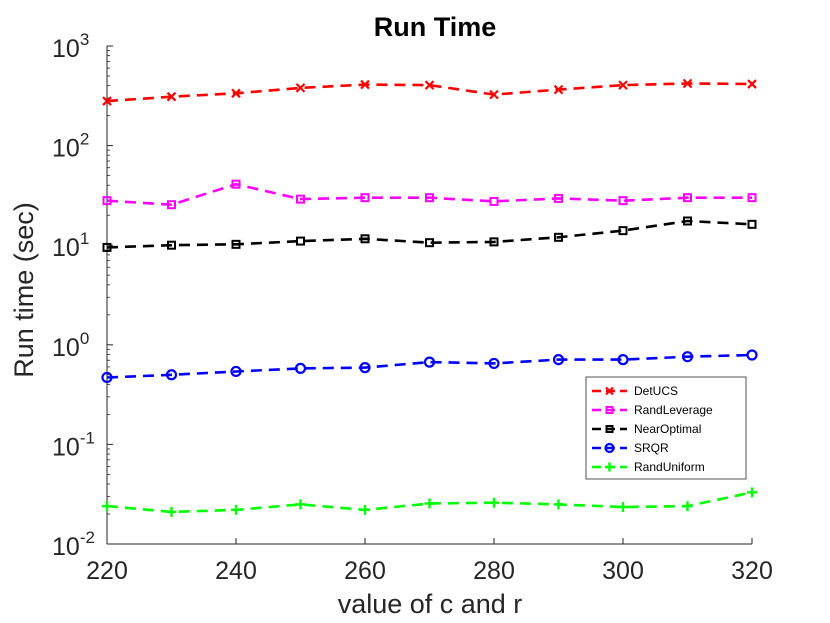  I want to click on x-tick-label: 260, so click(365, 571).